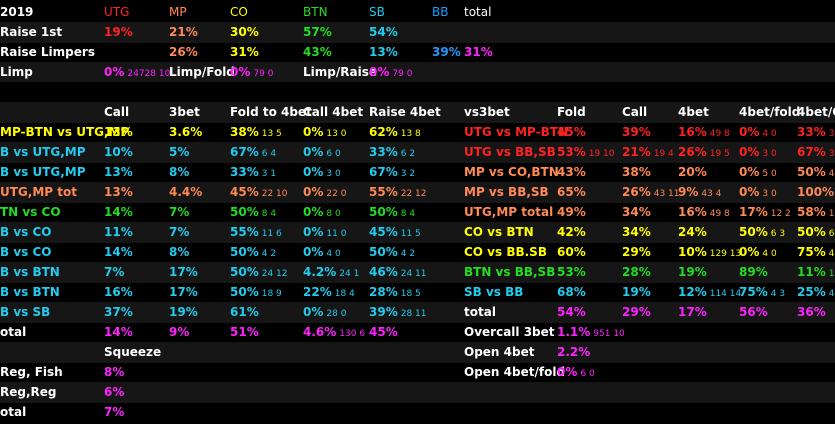  What do you see at coordinates (692, 252) in the screenshot?
I see `stat-value: 10%` at bounding box center [692, 252].